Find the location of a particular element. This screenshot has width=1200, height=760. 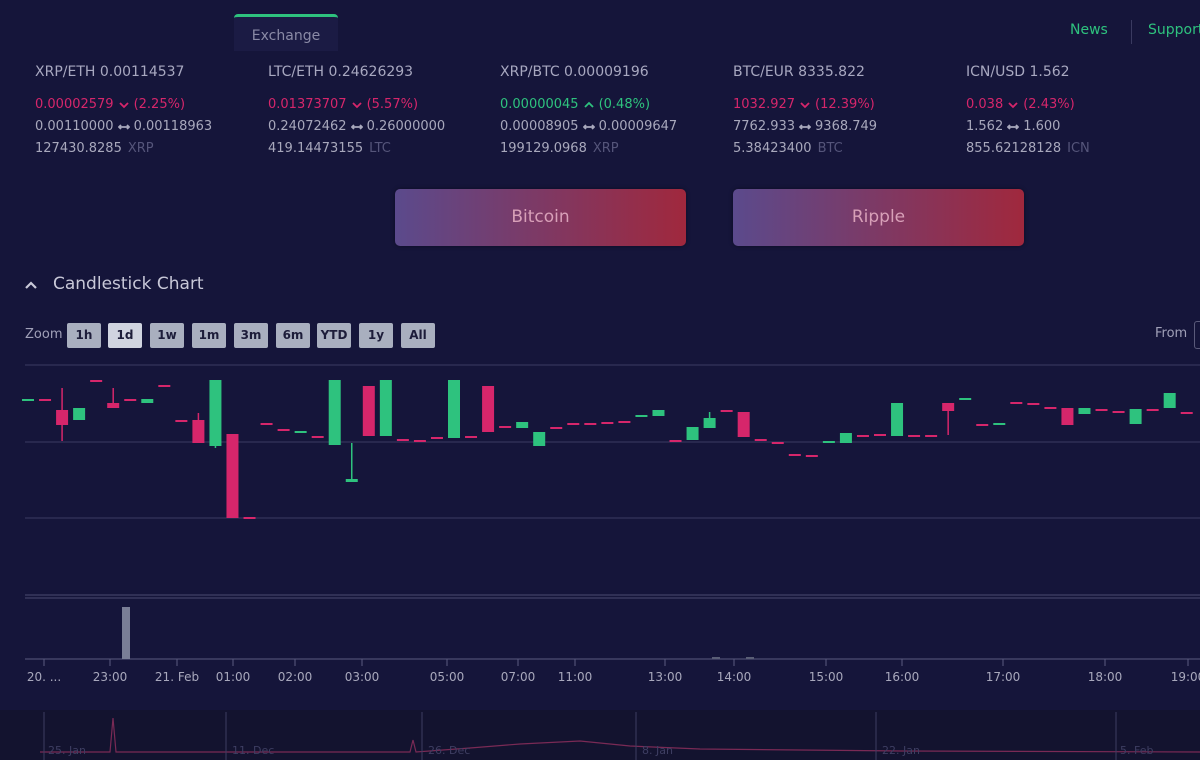

ticker-volume: 5.38423400 BTC is located at coordinates (848, 149).